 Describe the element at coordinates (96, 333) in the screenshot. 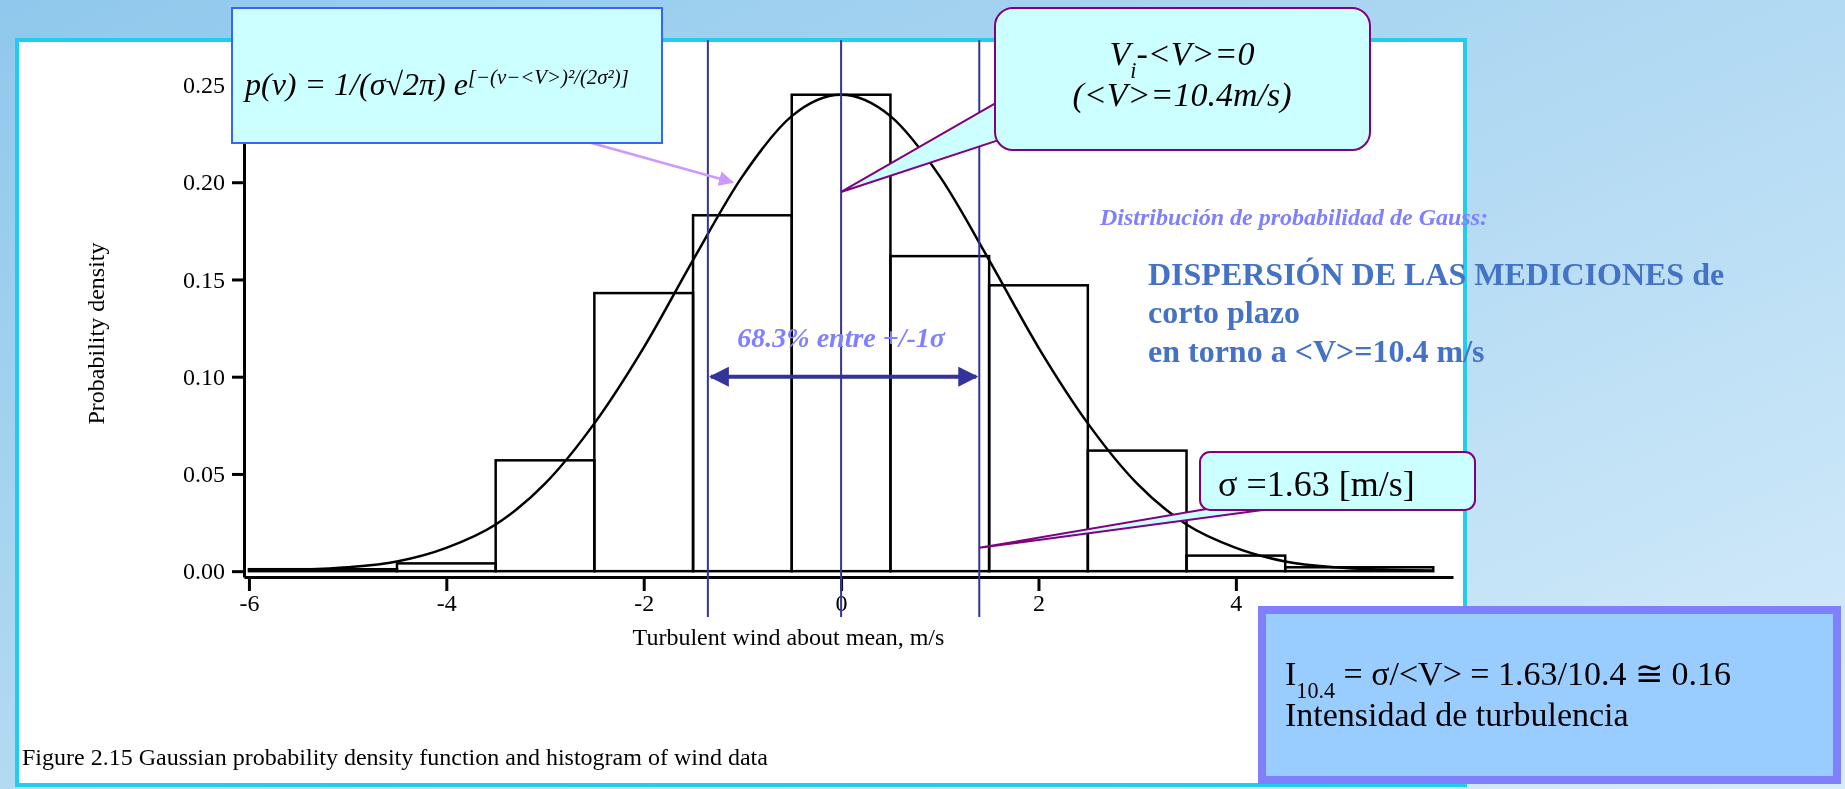

I see `y-axis-title: Probability density` at that location.